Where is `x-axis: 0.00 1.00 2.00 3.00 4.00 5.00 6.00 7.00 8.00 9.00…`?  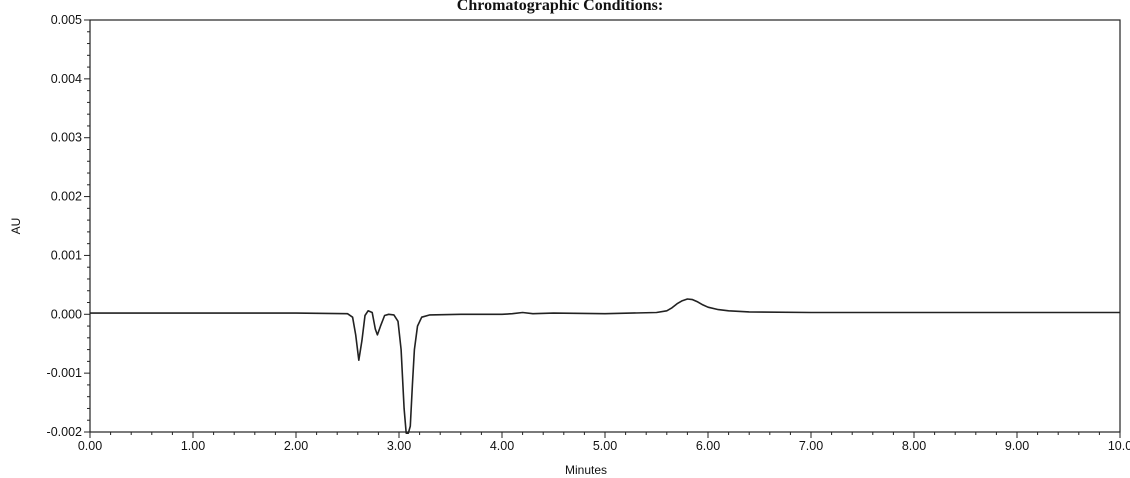 x-axis: 0.00 1.00 2.00 3.00 4.00 5.00 6.00 7.00 8.00 9.00… is located at coordinates (604, 442).